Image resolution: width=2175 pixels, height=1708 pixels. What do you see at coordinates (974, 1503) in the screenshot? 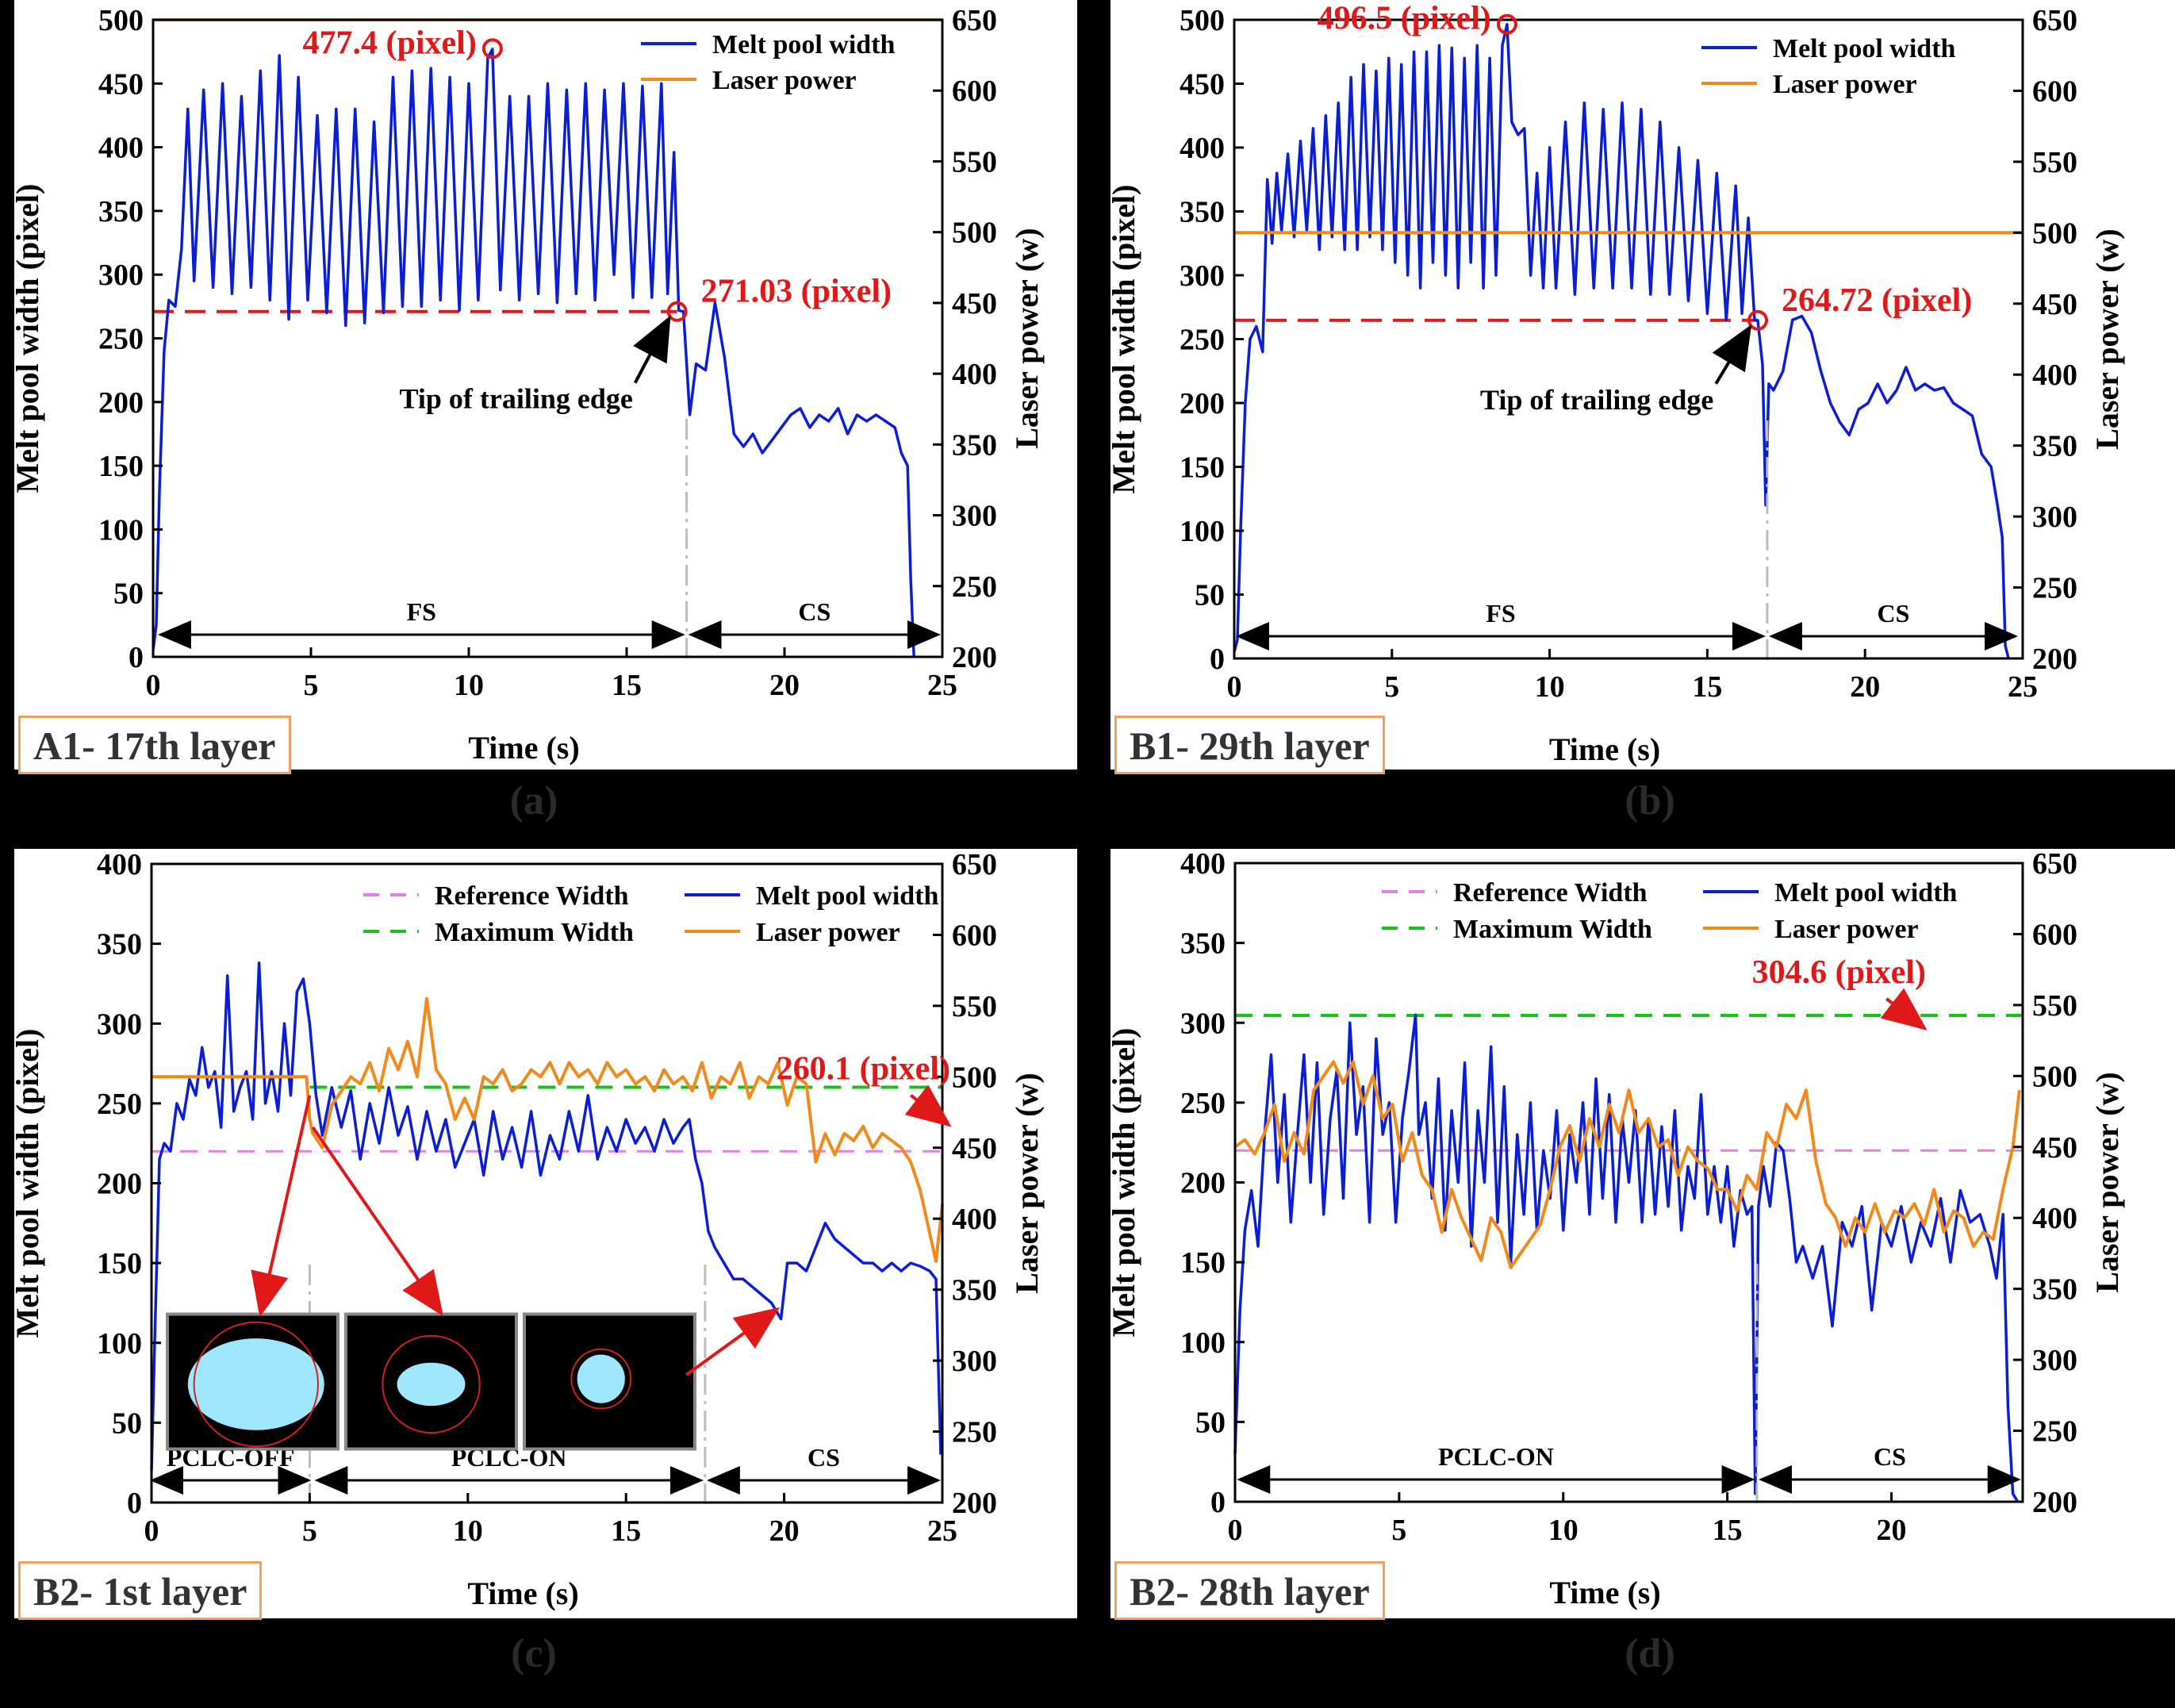
I see `y2-tick-label: 200` at bounding box center [974, 1503].